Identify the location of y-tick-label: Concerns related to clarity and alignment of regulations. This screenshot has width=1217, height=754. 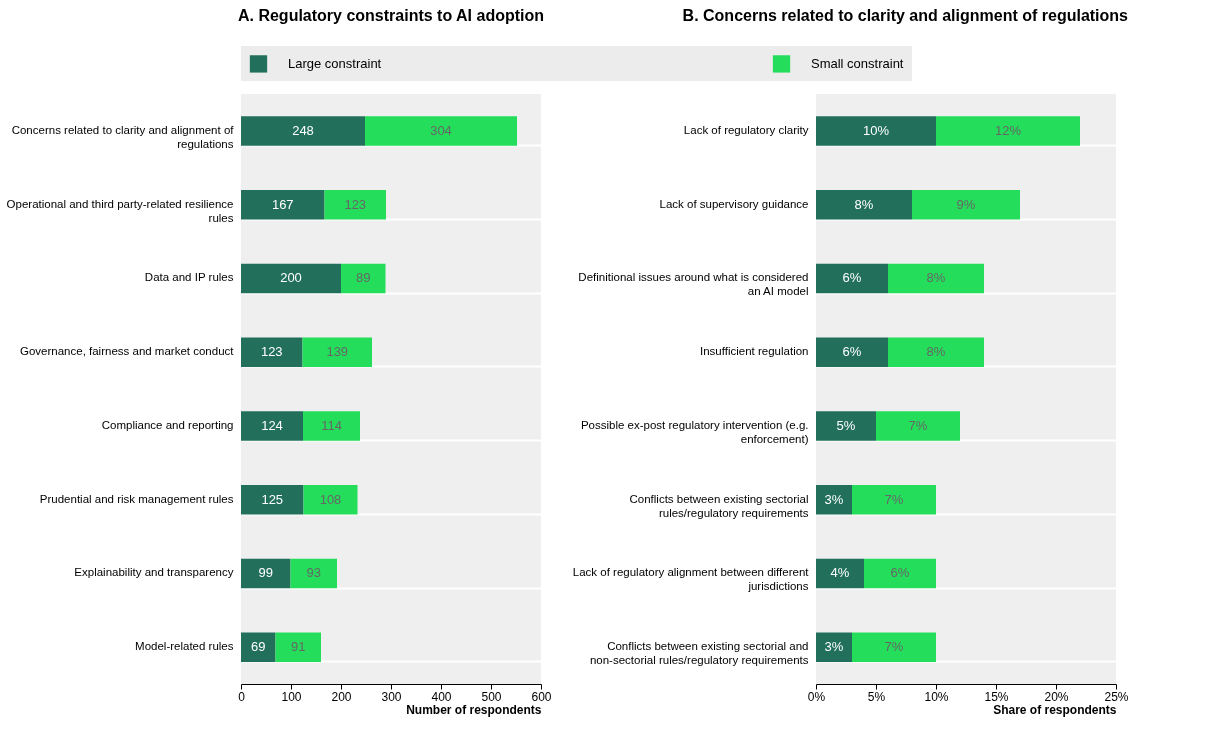
(123, 136).